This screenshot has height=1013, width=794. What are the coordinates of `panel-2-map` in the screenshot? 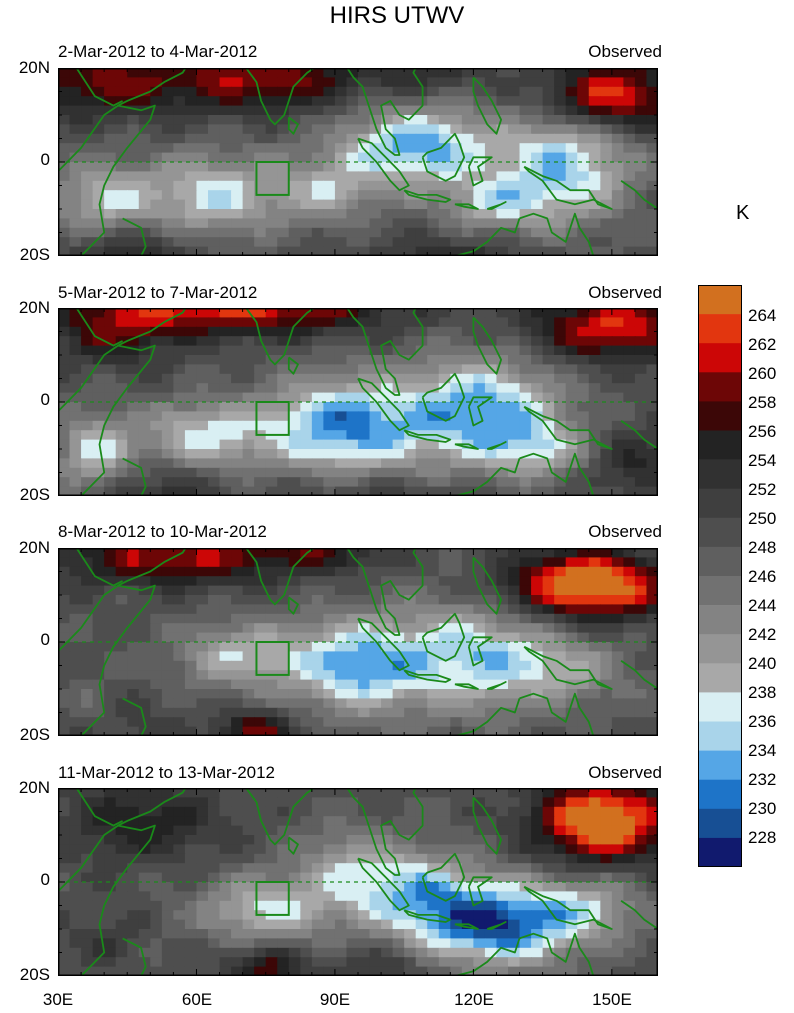 It's located at (358, 402).